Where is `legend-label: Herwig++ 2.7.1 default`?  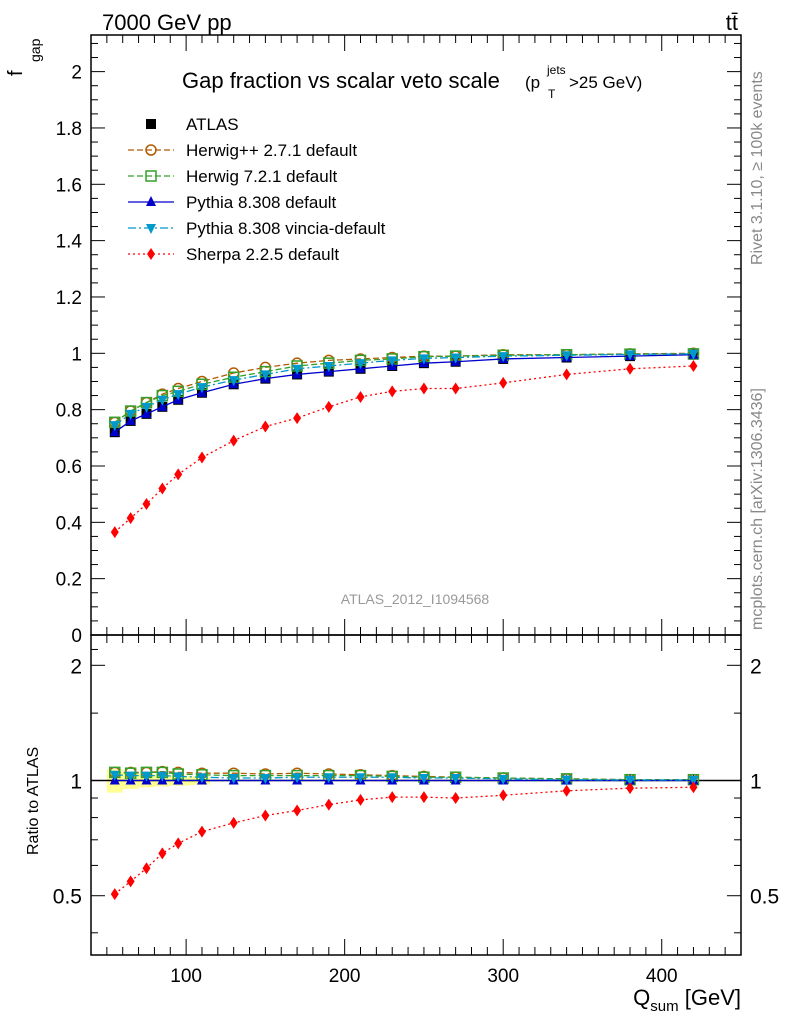
legend-label: Herwig++ 2.7.1 default is located at coordinates (271, 150).